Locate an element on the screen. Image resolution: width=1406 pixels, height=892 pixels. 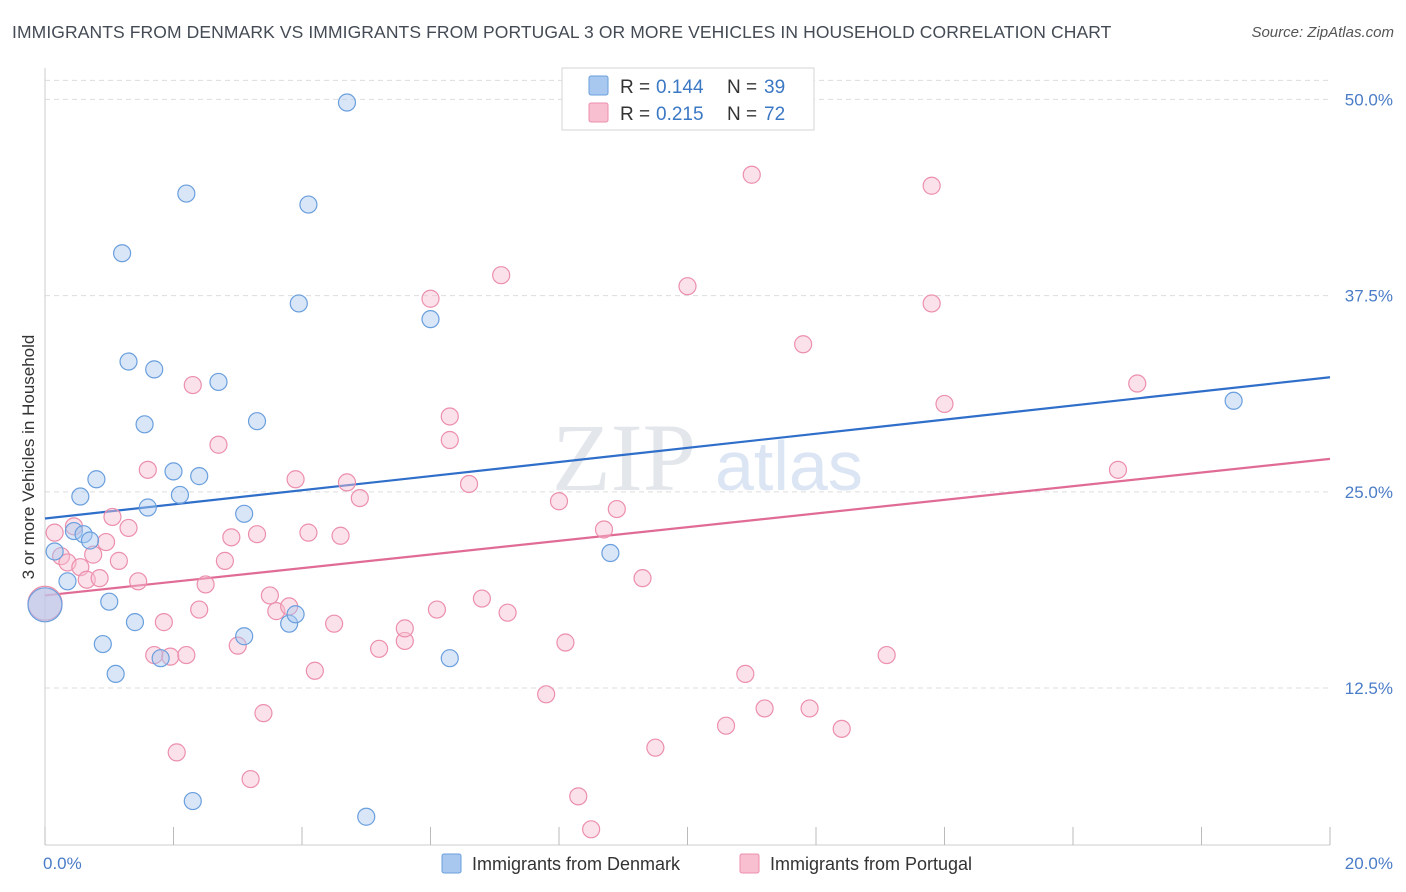
x-tick-label-min: 0.0% is located at coordinates (62, 863).